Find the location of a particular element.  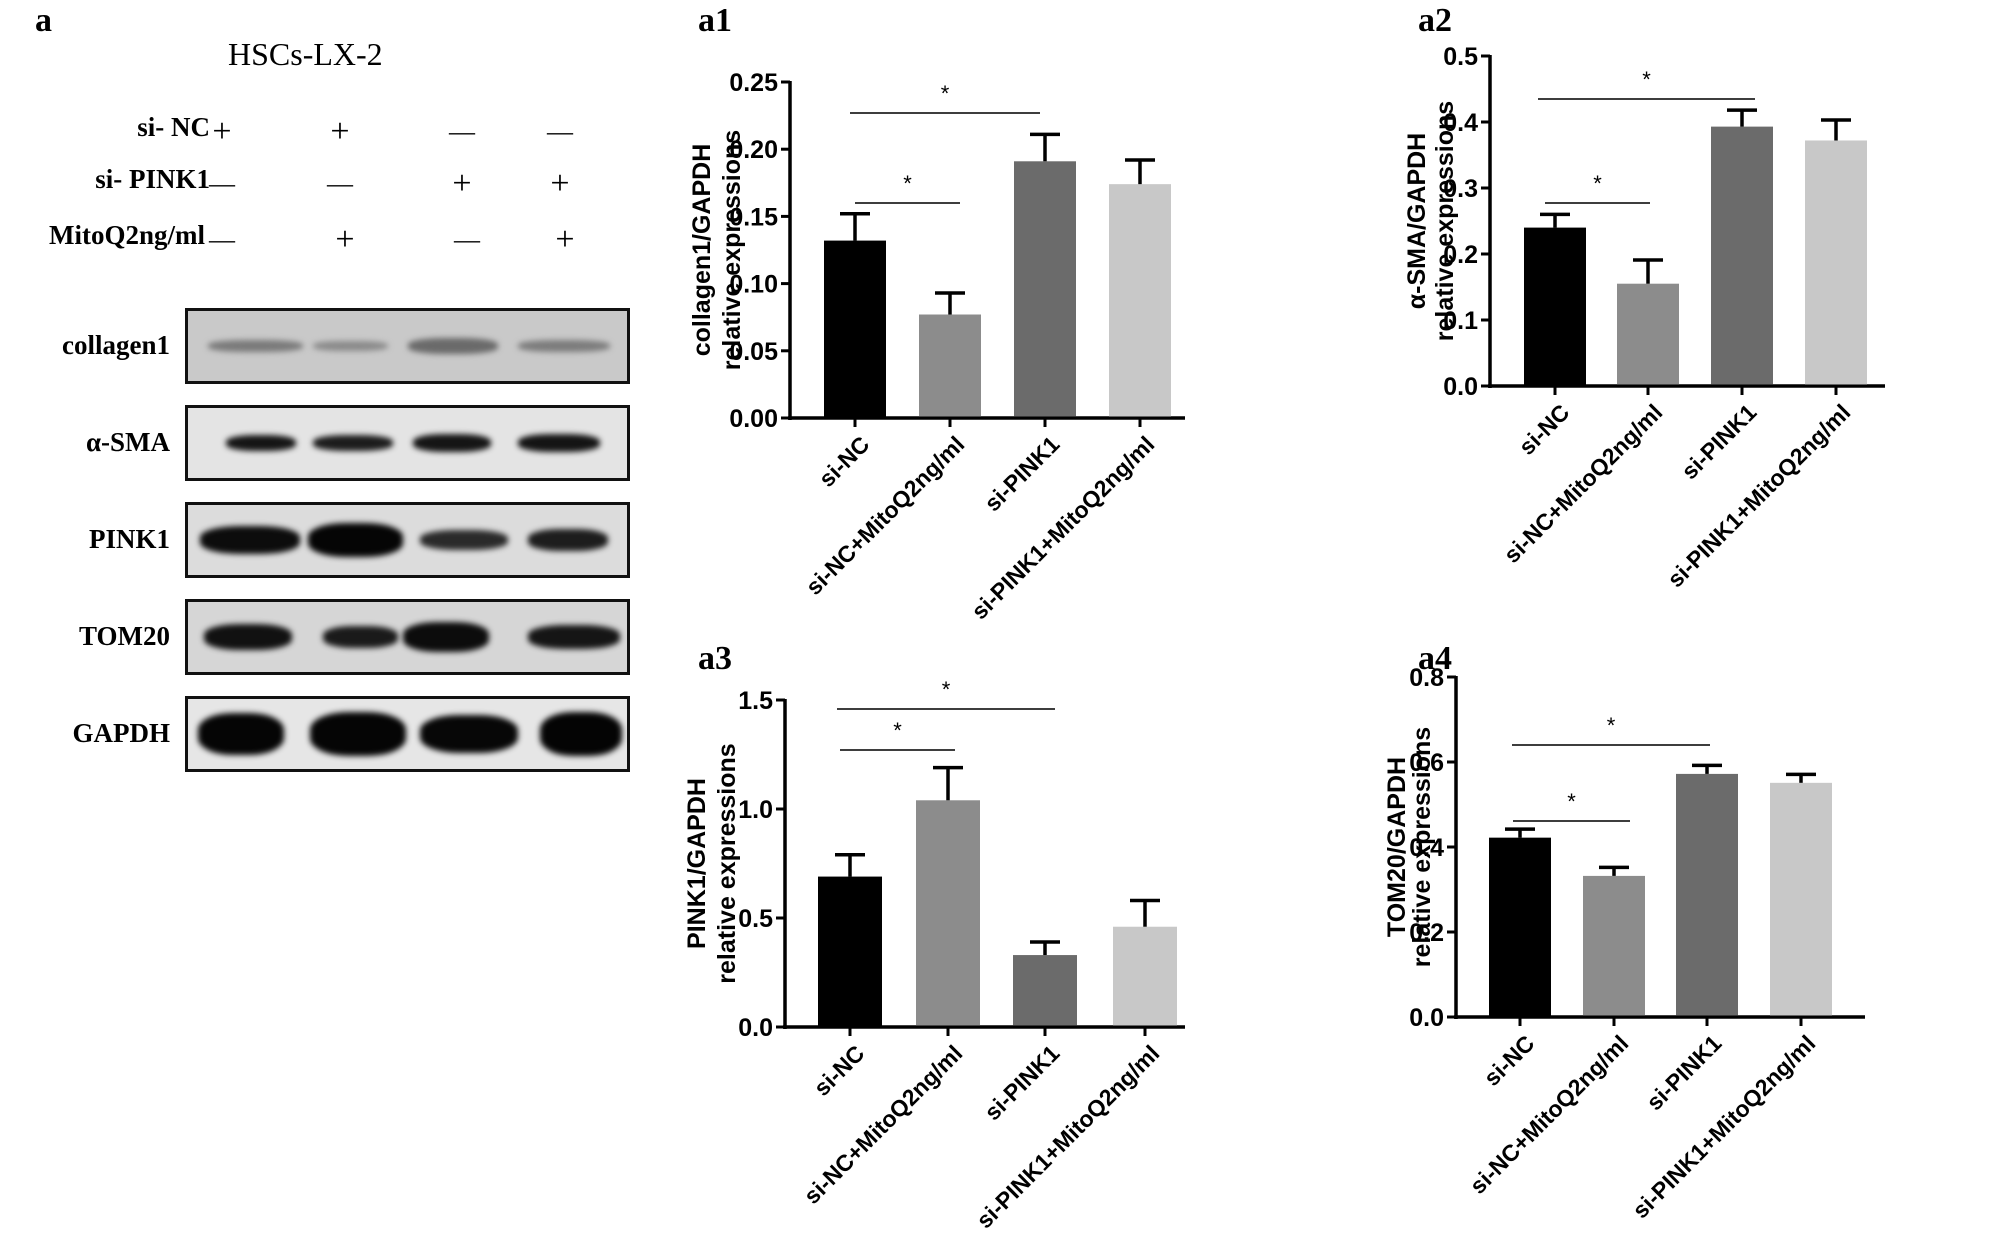

y-tick-label: 0.5 is located at coordinates (1460, 57).